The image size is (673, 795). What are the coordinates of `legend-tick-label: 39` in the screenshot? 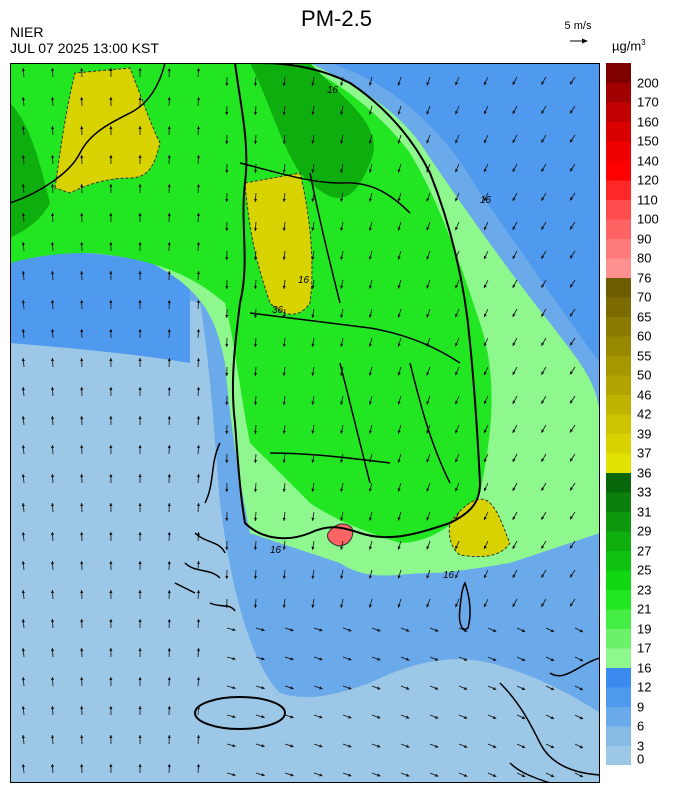 It's located at (644, 433).